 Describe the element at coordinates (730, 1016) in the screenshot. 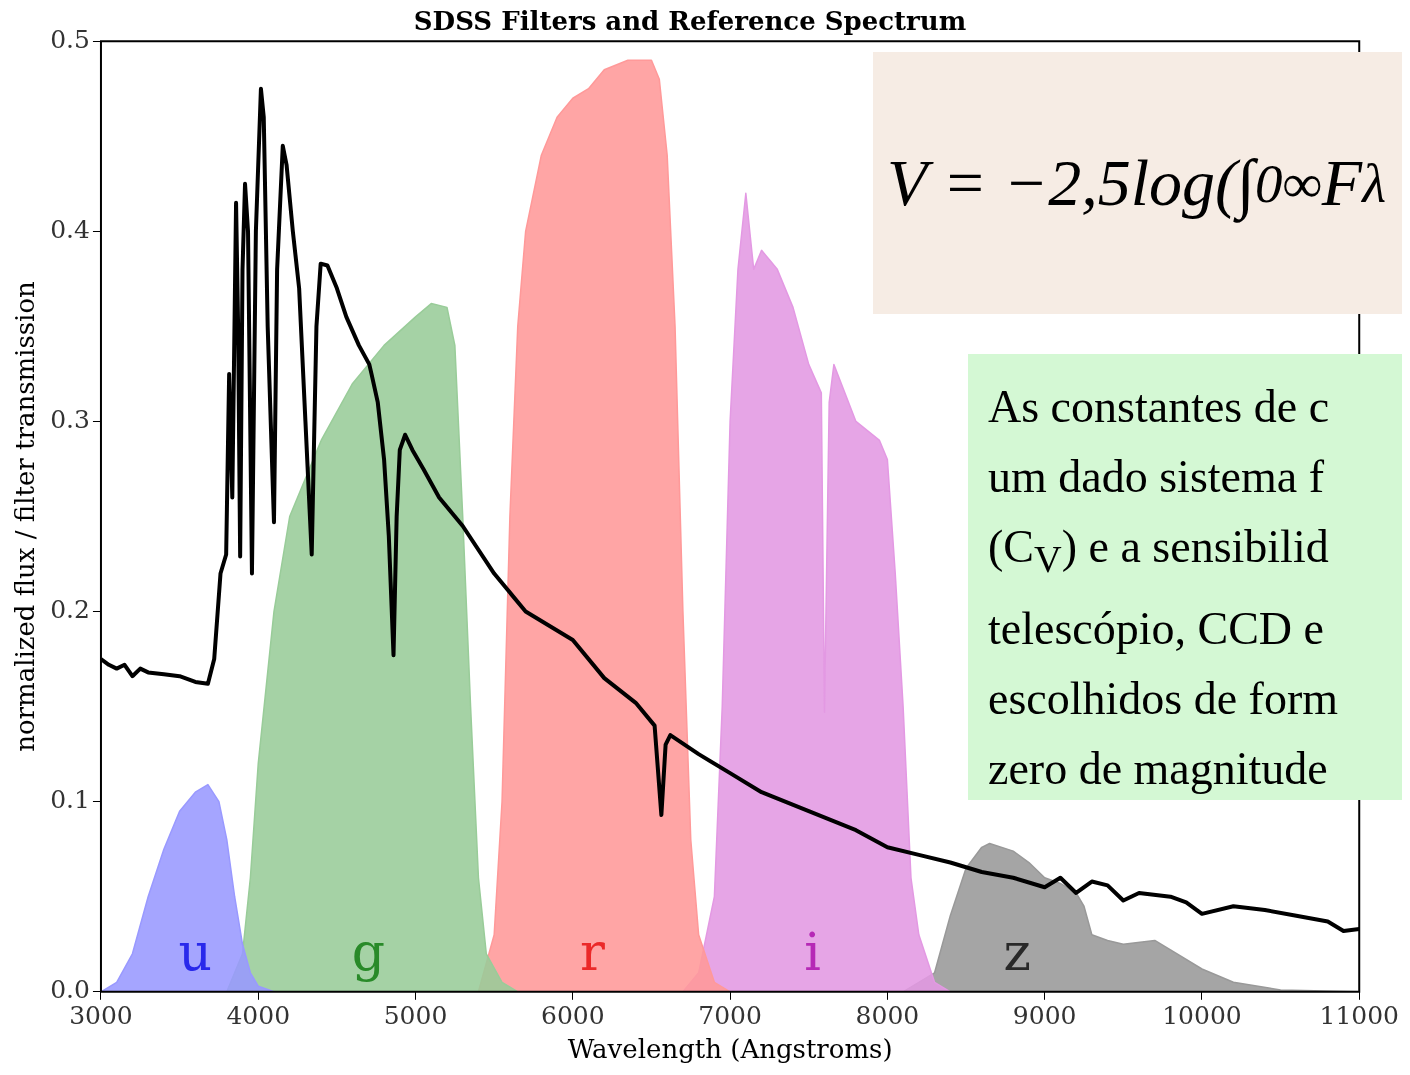

I see `x-tick-label: 7000` at that location.